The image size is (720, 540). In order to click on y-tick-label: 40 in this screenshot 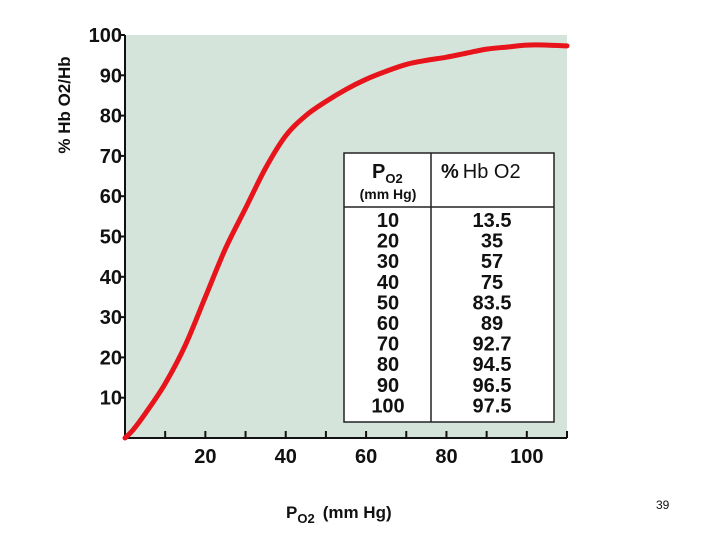, I will do `click(111, 278)`.